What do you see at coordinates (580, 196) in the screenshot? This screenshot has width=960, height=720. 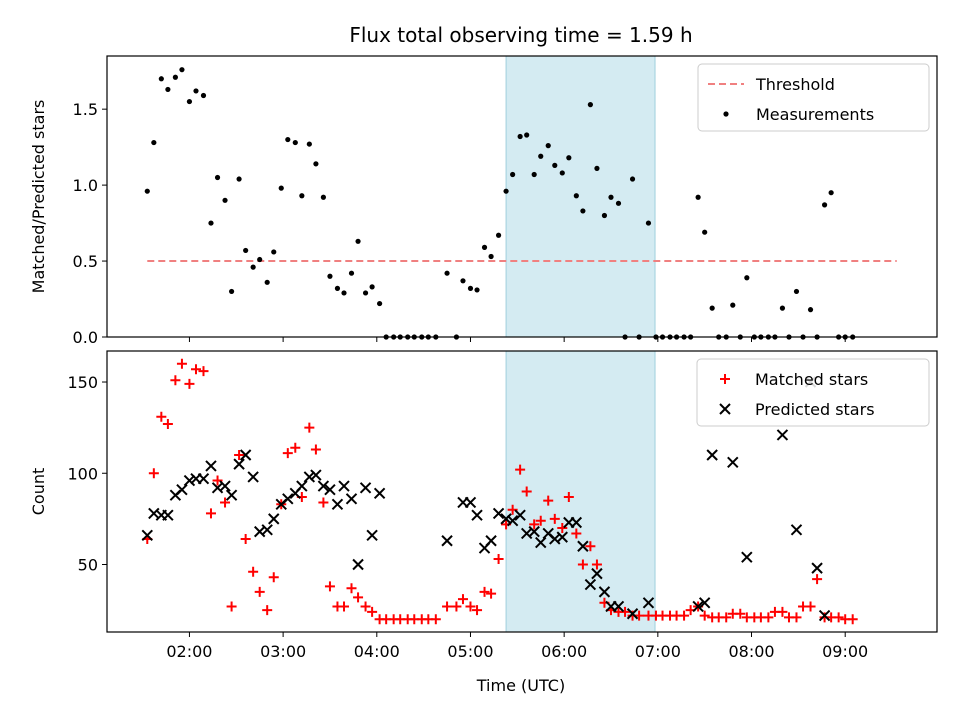 I see `observing-window-span` at bounding box center [580, 196].